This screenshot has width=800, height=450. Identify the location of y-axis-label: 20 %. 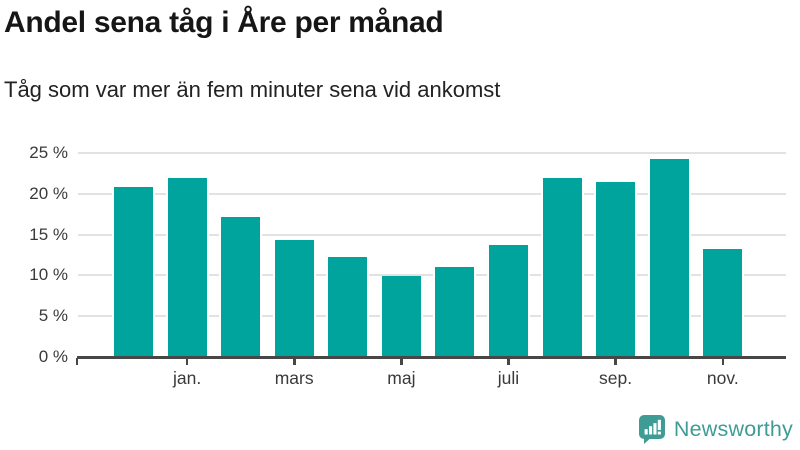
(48, 193).